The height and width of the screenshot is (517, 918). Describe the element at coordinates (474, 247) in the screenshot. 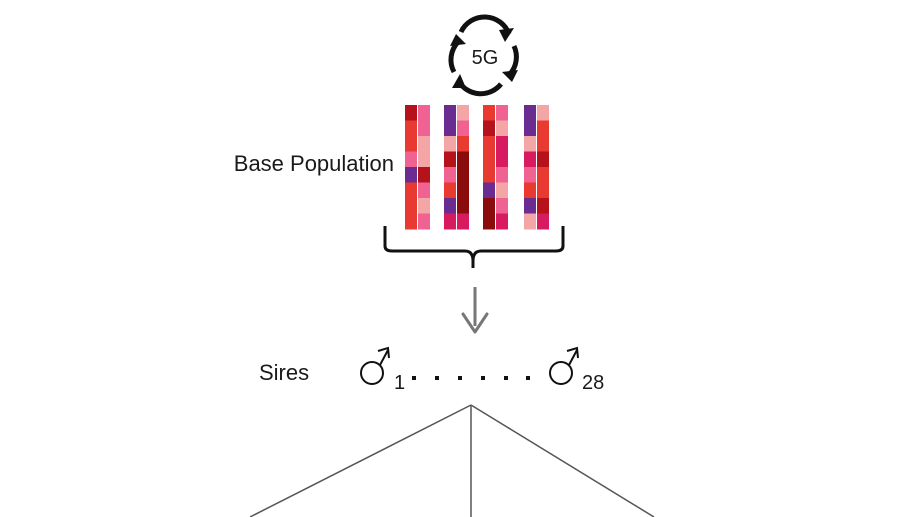

I see `grouping-bracket` at that location.